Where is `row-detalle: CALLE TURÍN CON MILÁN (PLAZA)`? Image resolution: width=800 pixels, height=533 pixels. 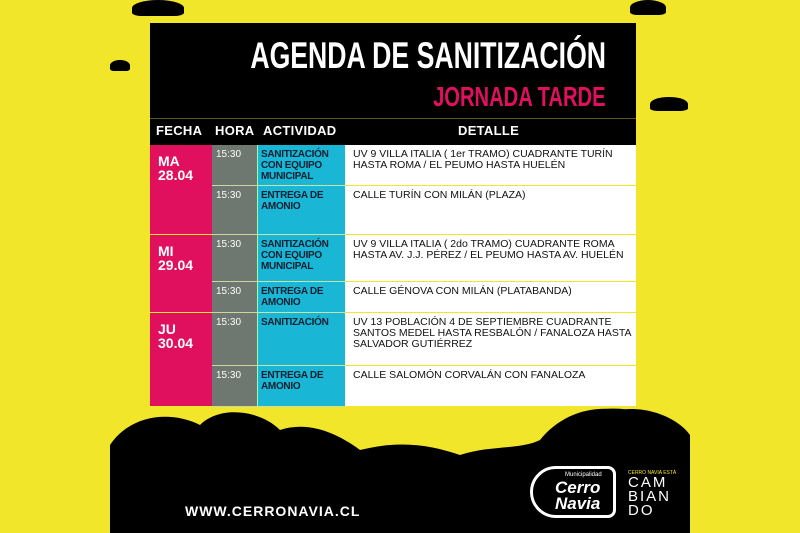
row-detalle: CALLE TURÍN CON MILÁN (PLAZA) is located at coordinates (490, 210).